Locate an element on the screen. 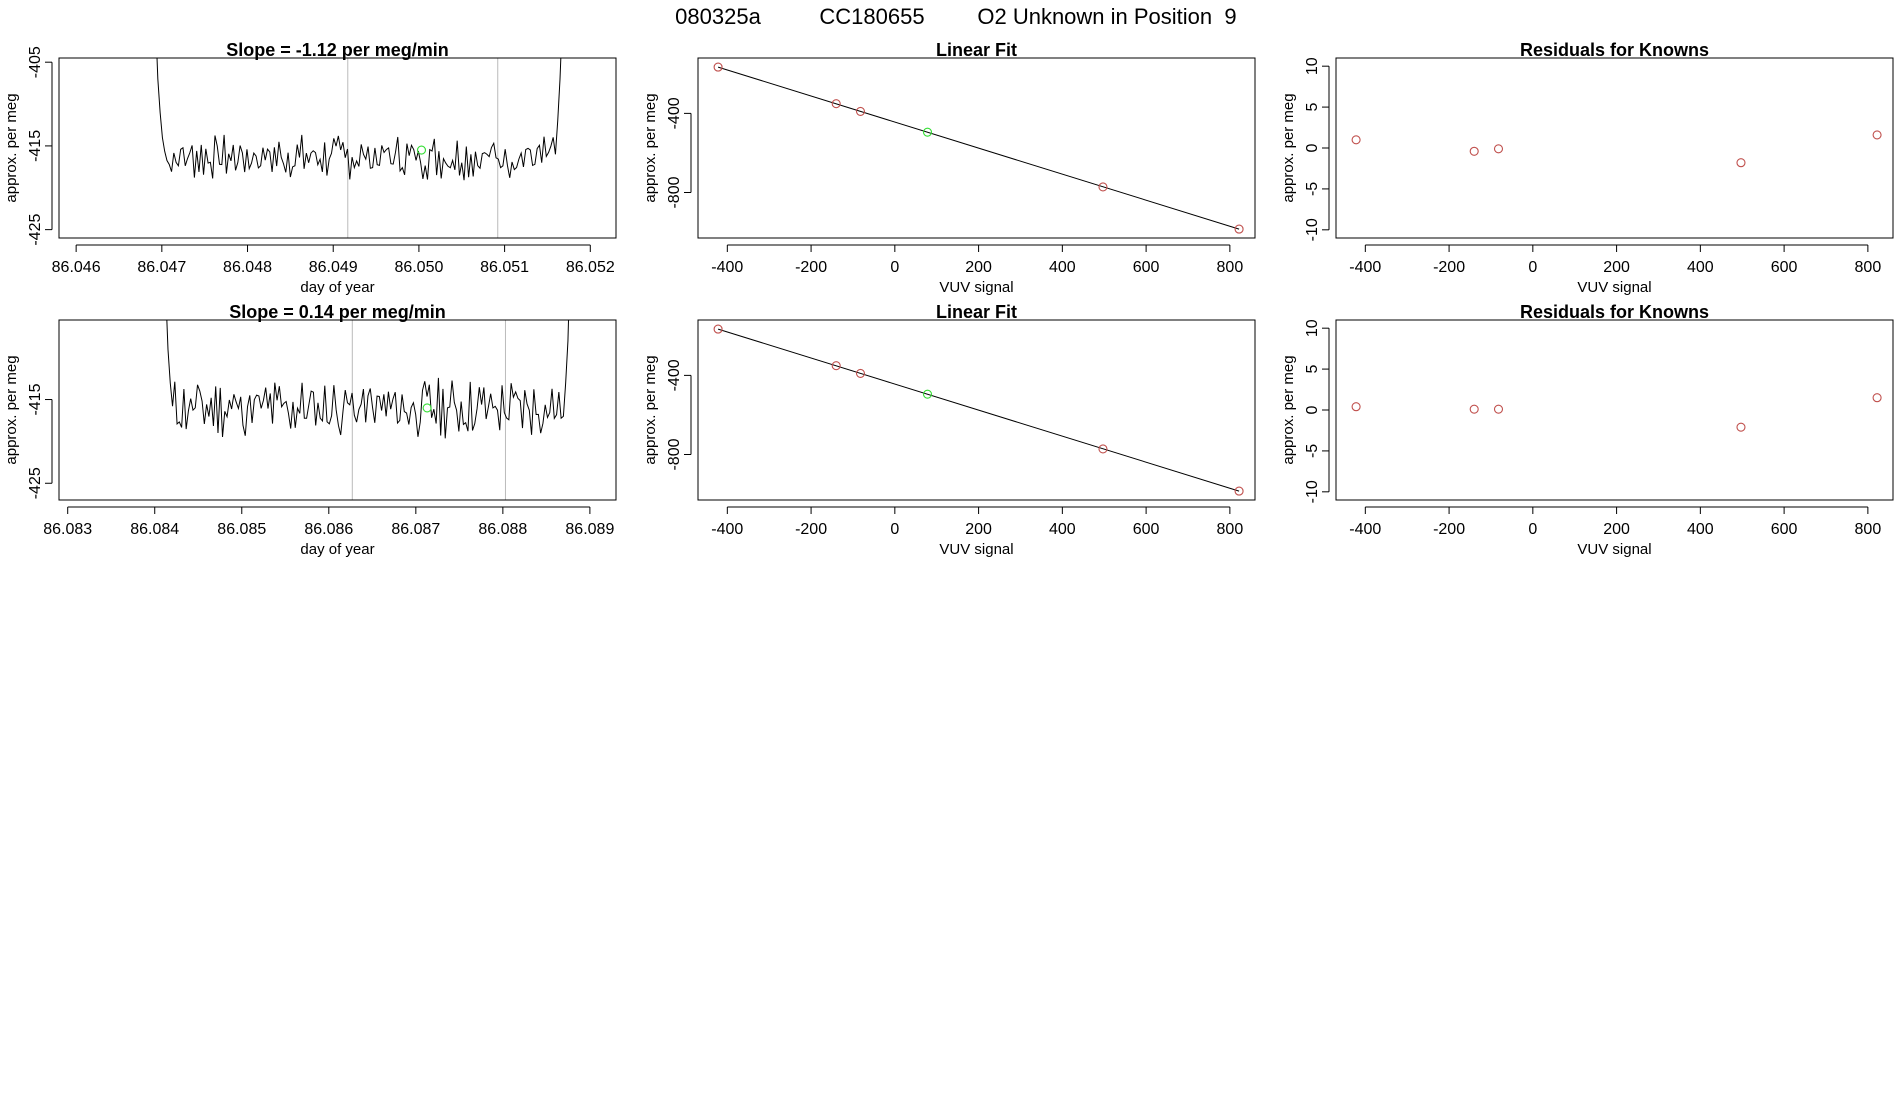 The width and height of the screenshot is (1900, 1100). x-tick-label: 86.052 is located at coordinates (590, 267).